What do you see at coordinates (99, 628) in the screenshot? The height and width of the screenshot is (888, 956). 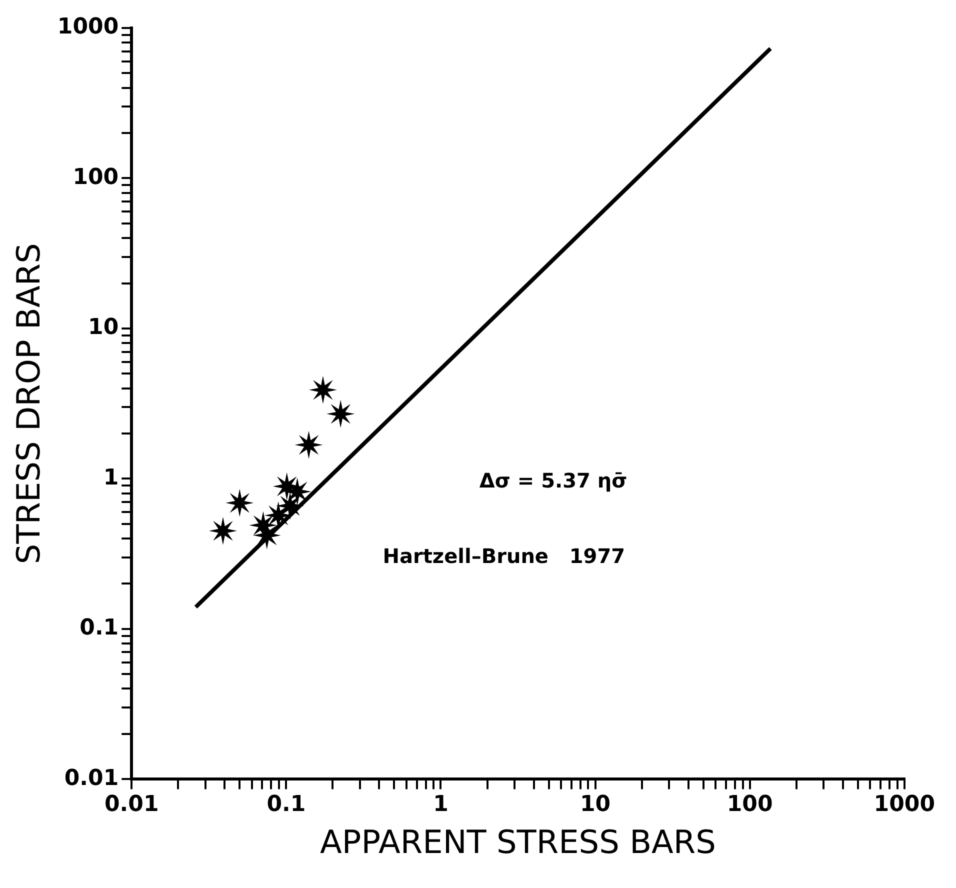 I see `y-tick-label: 0.1` at bounding box center [99, 628].